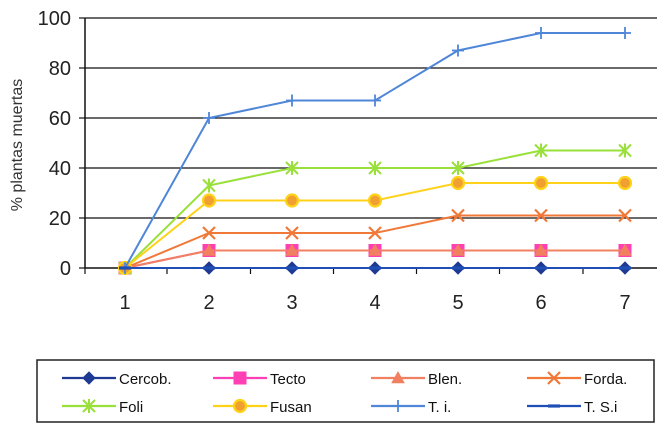 The height and width of the screenshot is (424, 659). I want to click on legend-item-4: Foli, so click(102, 407).